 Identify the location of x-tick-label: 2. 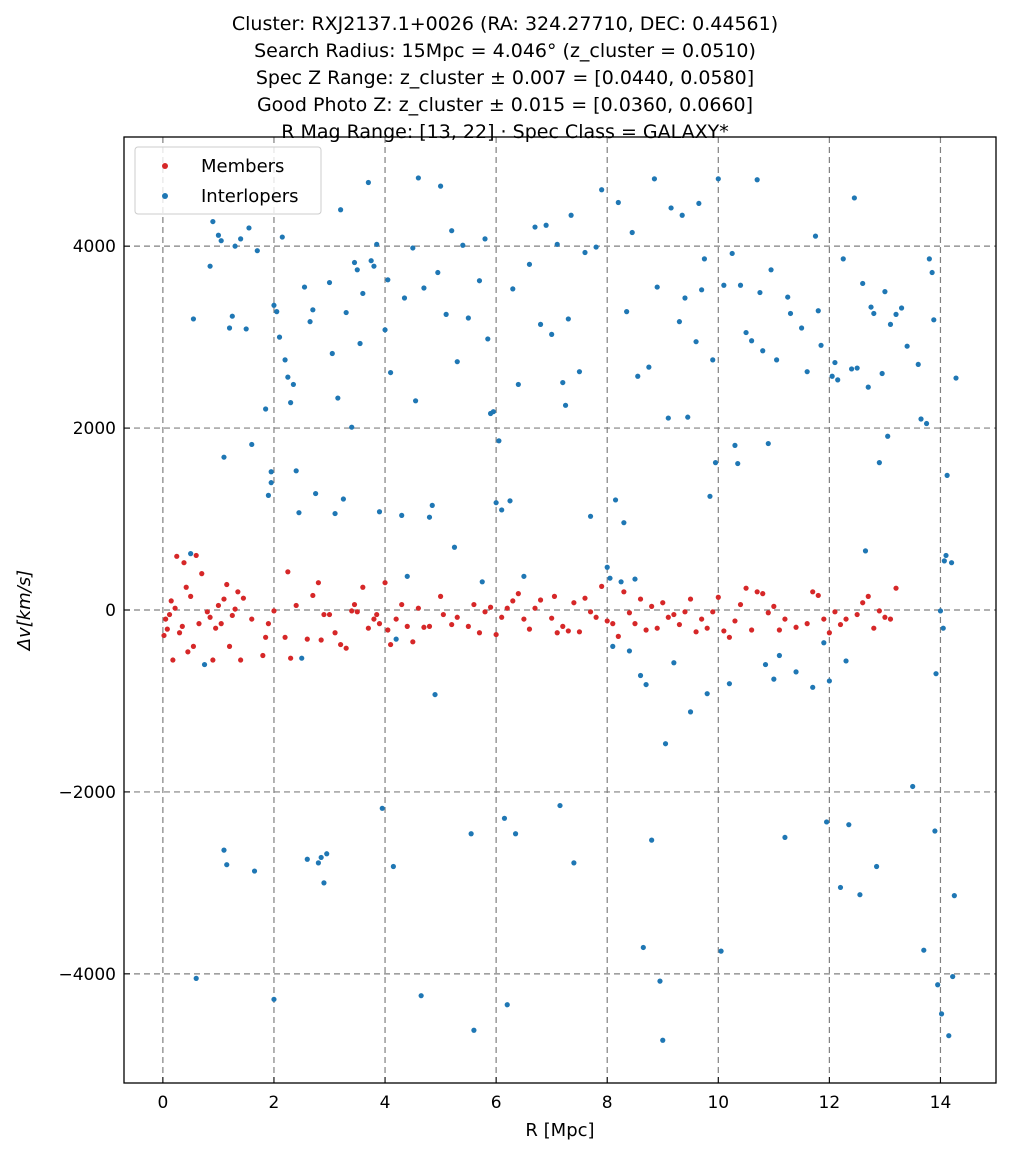
(274, 1103).